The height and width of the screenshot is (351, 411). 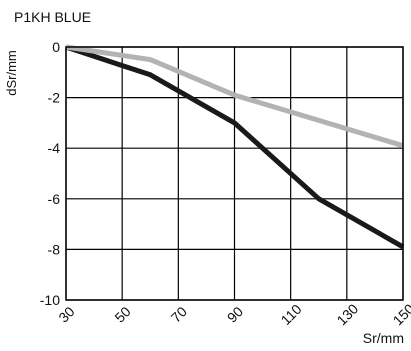 What do you see at coordinates (54, 249) in the screenshot?
I see `y-tick-label: -8` at bounding box center [54, 249].